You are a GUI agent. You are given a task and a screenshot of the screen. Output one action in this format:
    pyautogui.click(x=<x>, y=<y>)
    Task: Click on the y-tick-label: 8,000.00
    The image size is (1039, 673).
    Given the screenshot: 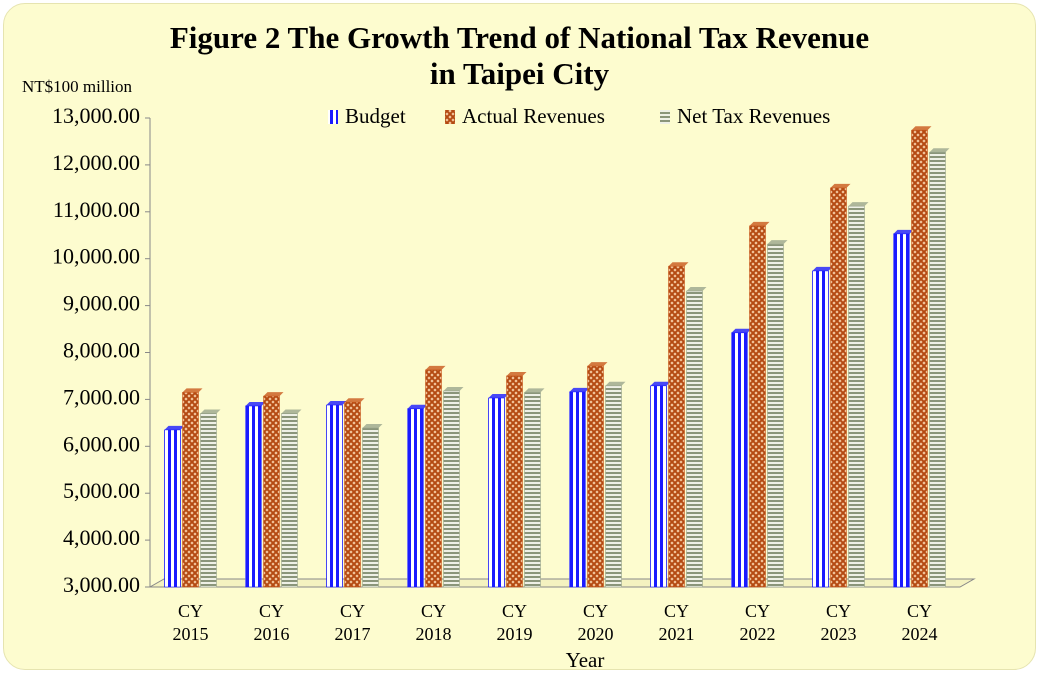 What is the action you would take?
    pyautogui.click(x=101, y=350)
    